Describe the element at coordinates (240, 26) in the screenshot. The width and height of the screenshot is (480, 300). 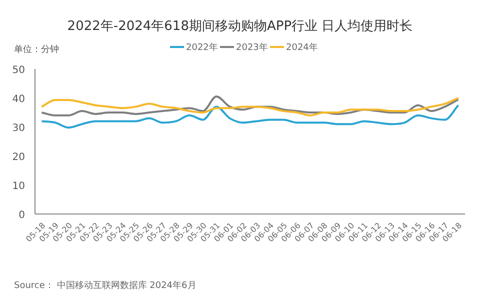
I see `chart-title: 2022年-2024年618期间移动购物APP行业 日人均使用时长` at that location.